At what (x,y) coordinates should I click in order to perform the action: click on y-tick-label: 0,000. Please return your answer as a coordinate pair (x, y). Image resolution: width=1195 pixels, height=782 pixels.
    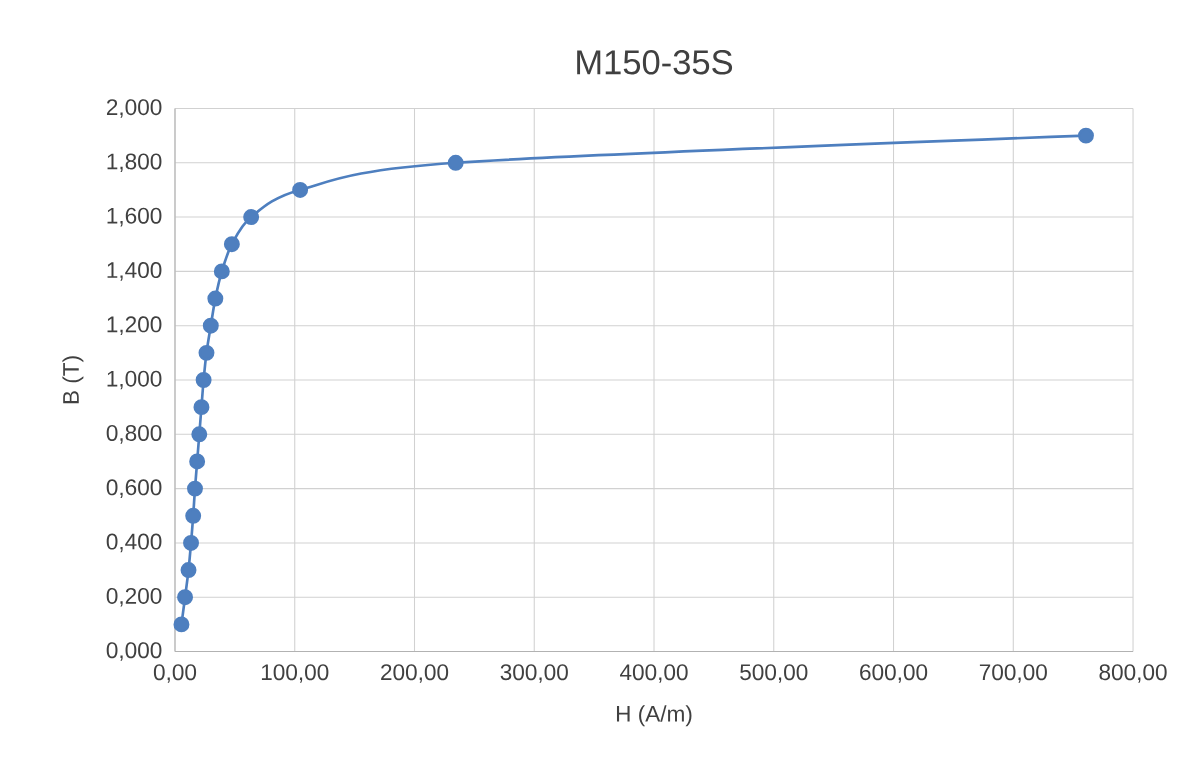
    Looking at the image, I should click on (134, 651).